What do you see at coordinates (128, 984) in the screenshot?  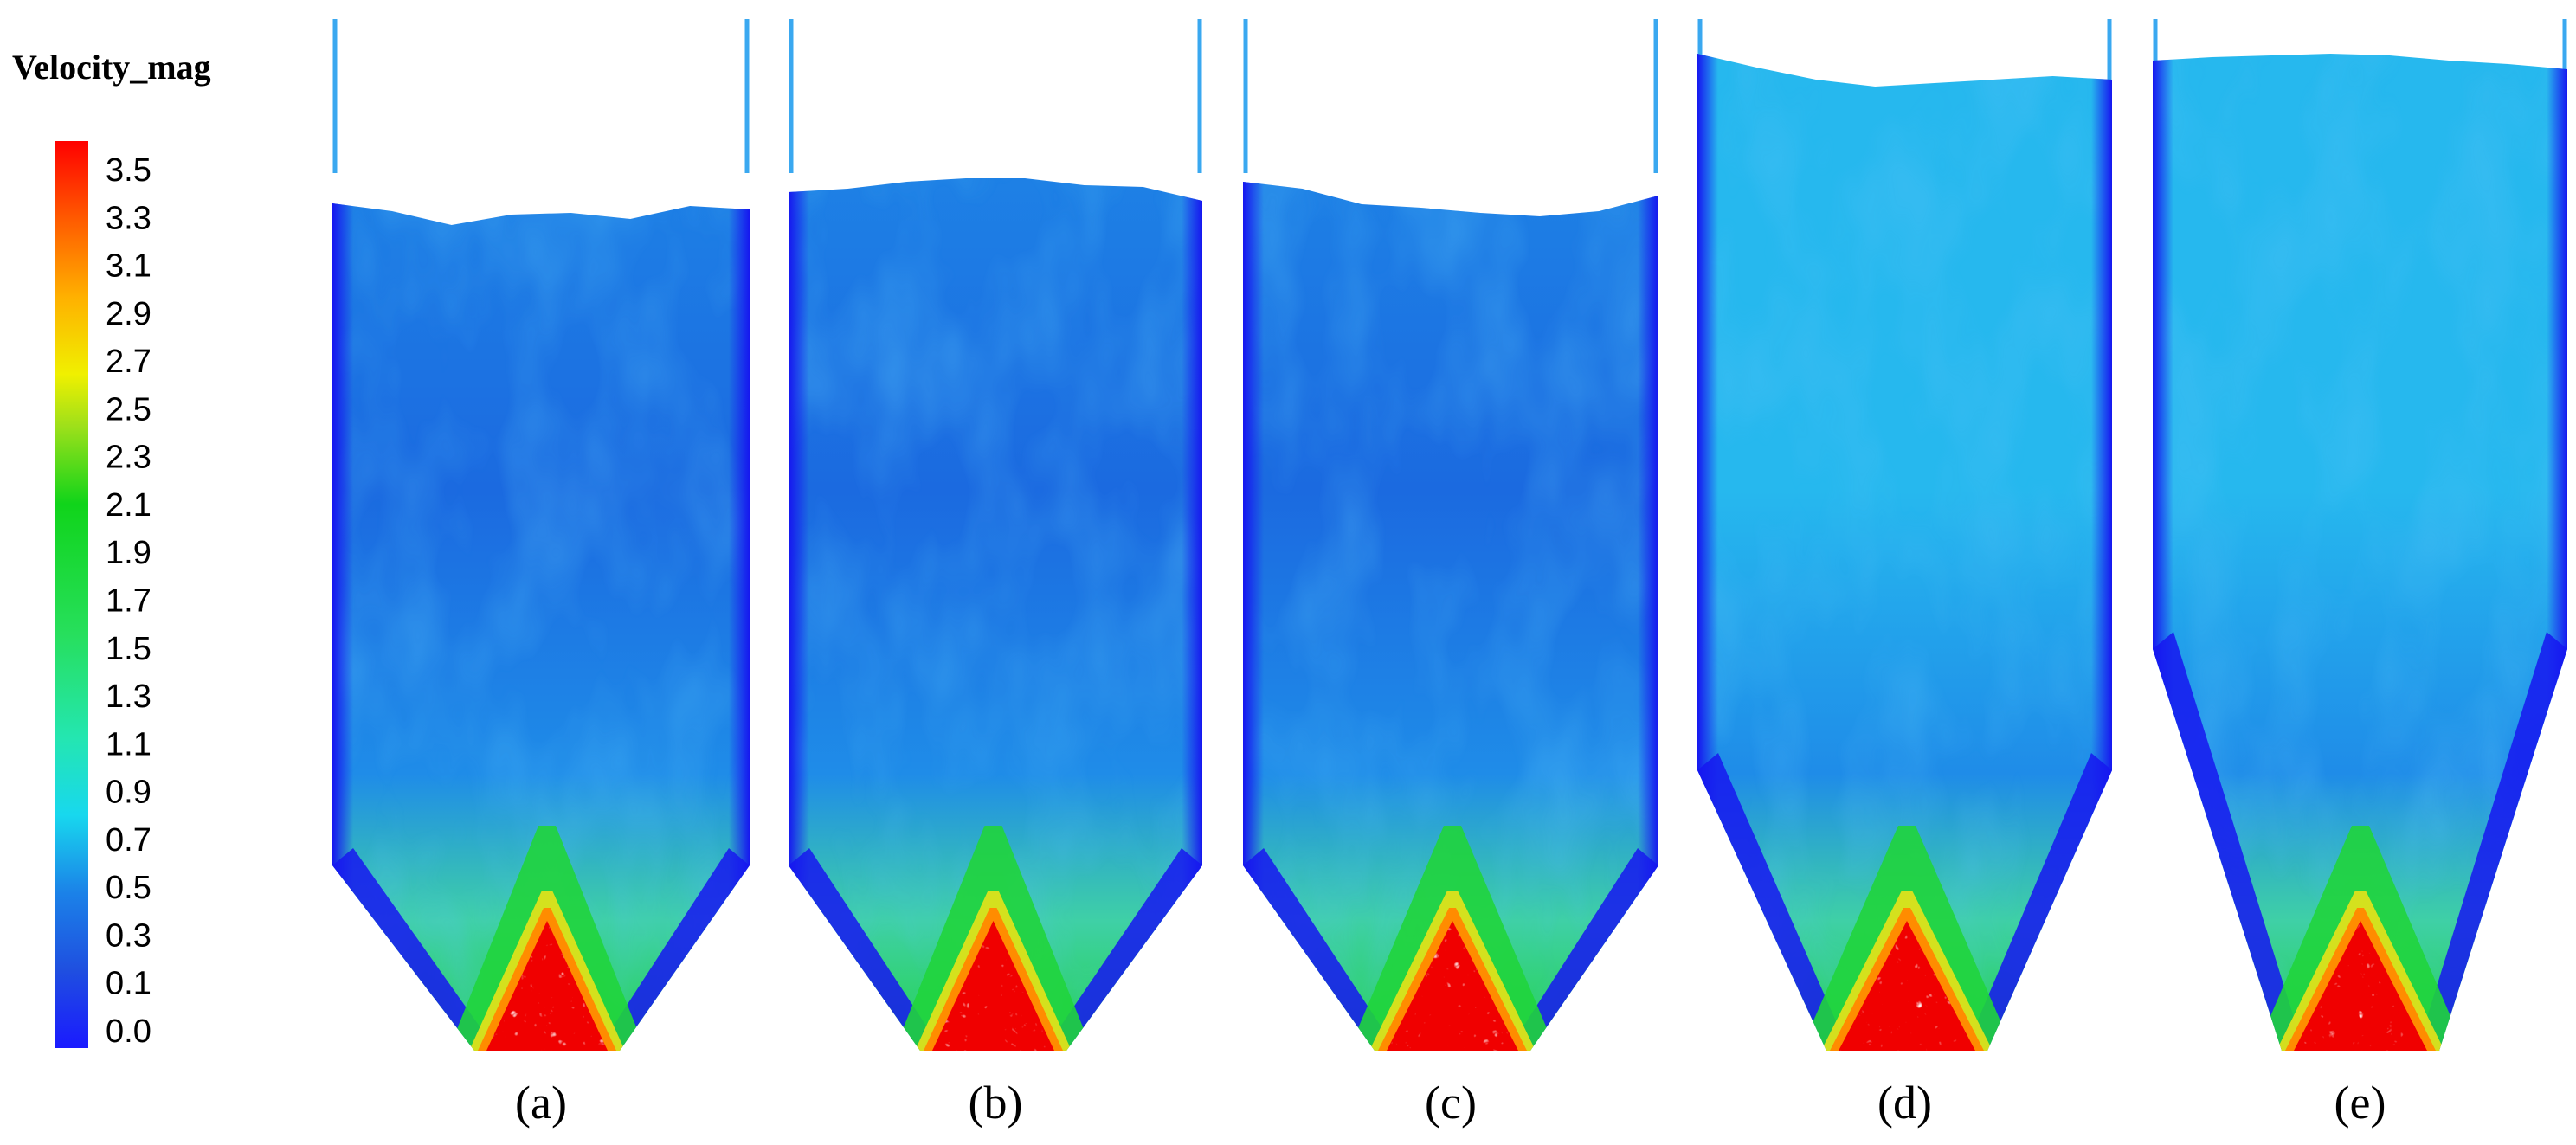 I see `colorbar-tick-label: 0.1` at bounding box center [128, 984].